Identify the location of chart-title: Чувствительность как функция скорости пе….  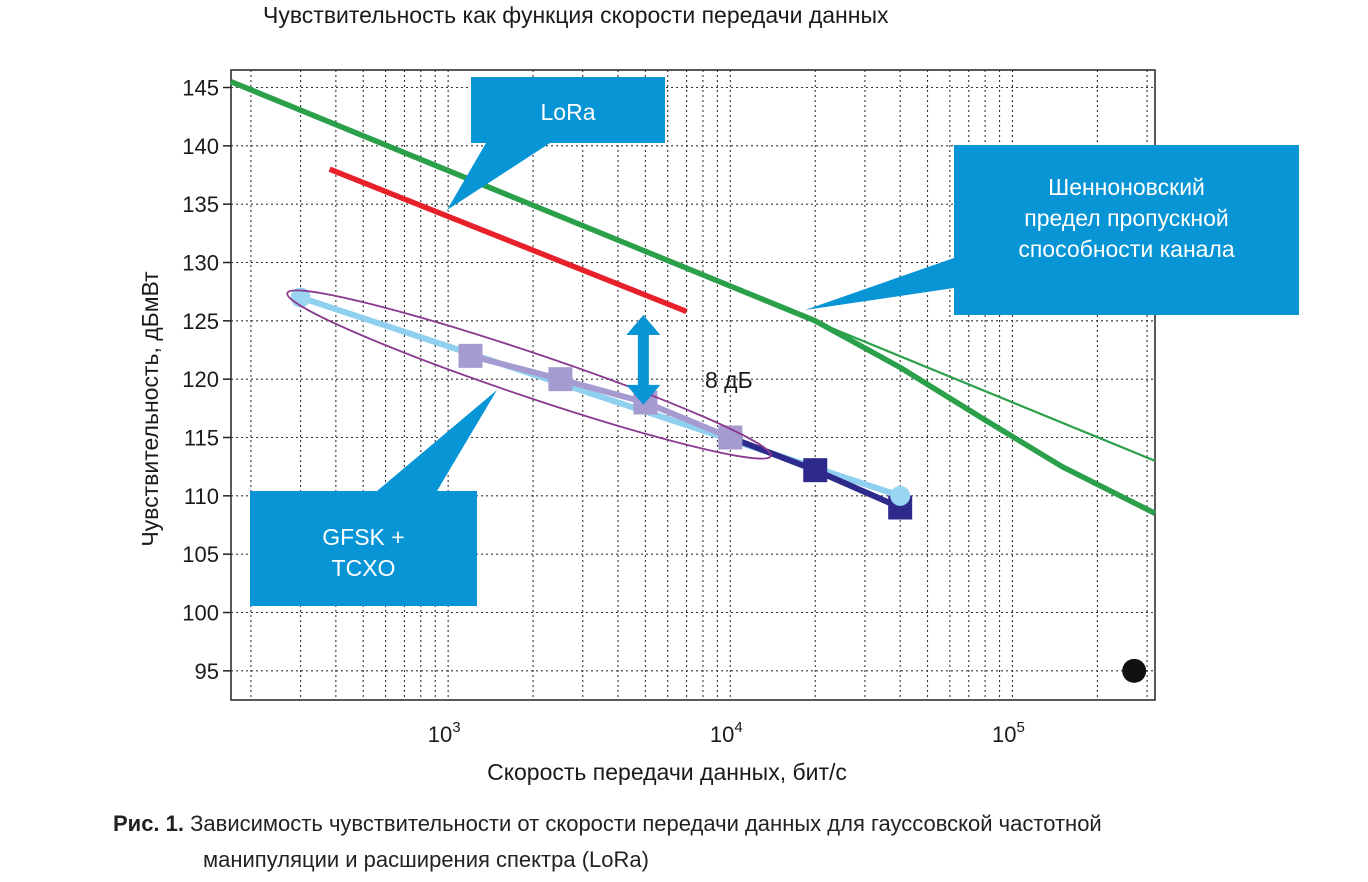
(576, 15).